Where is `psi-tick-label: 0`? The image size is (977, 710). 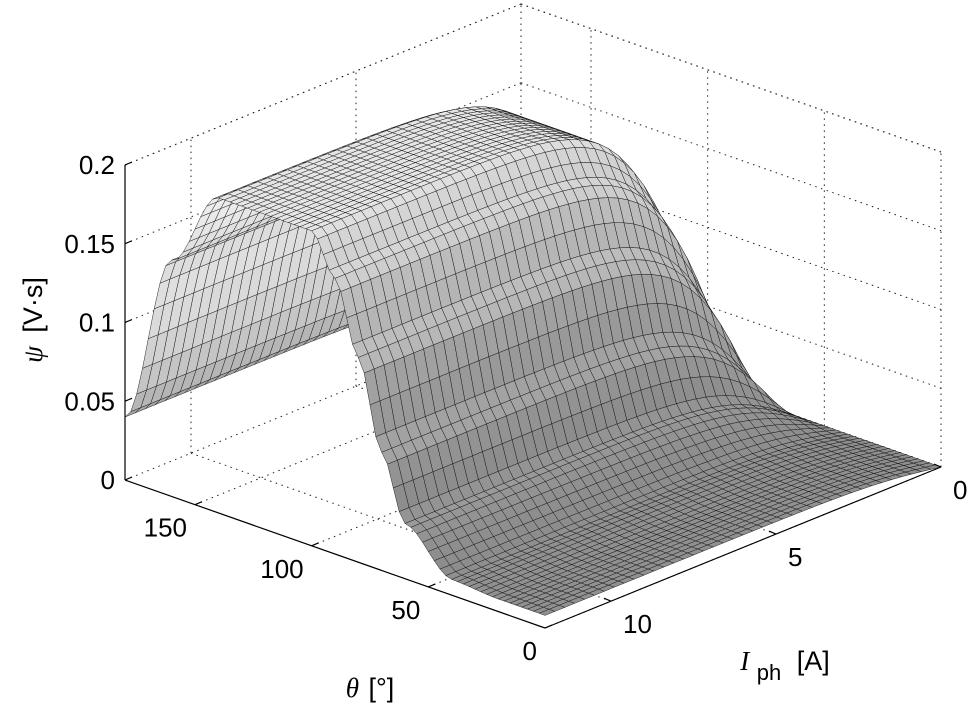 psi-tick-label: 0 is located at coordinates (108, 480).